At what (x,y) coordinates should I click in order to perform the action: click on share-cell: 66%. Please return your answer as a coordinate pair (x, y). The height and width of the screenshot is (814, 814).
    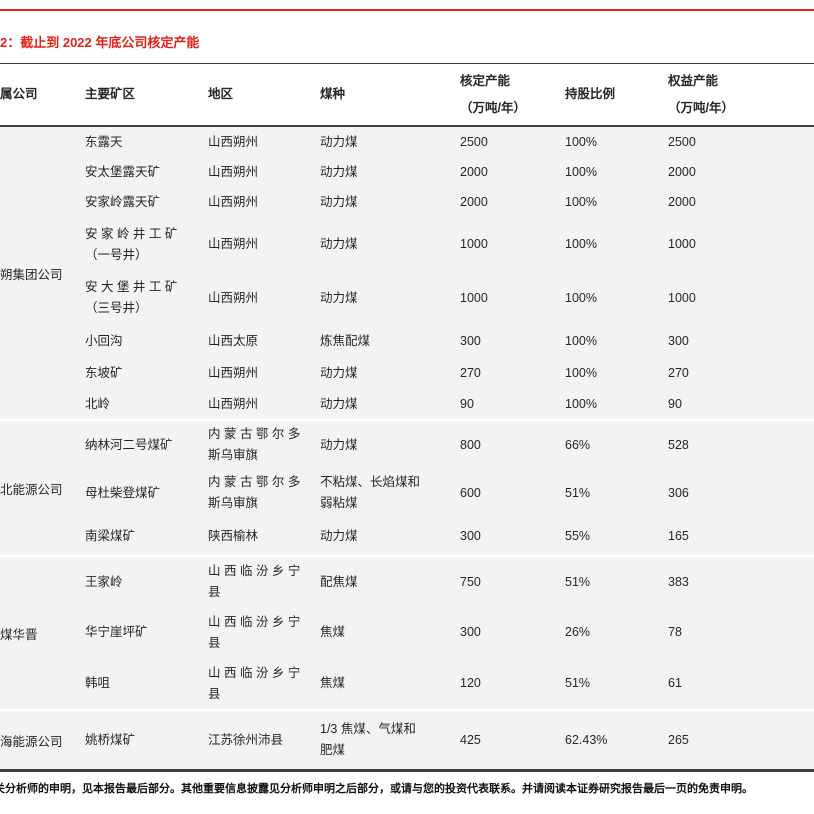
    Looking at the image, I should click on (578, 444).